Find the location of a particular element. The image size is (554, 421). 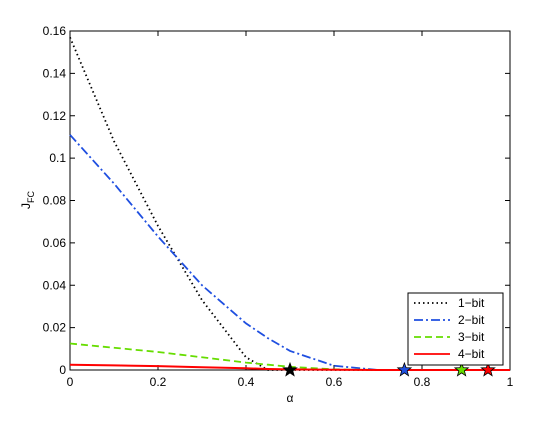

y-tick-label: 0.1 is located at coordinates (57, 158).